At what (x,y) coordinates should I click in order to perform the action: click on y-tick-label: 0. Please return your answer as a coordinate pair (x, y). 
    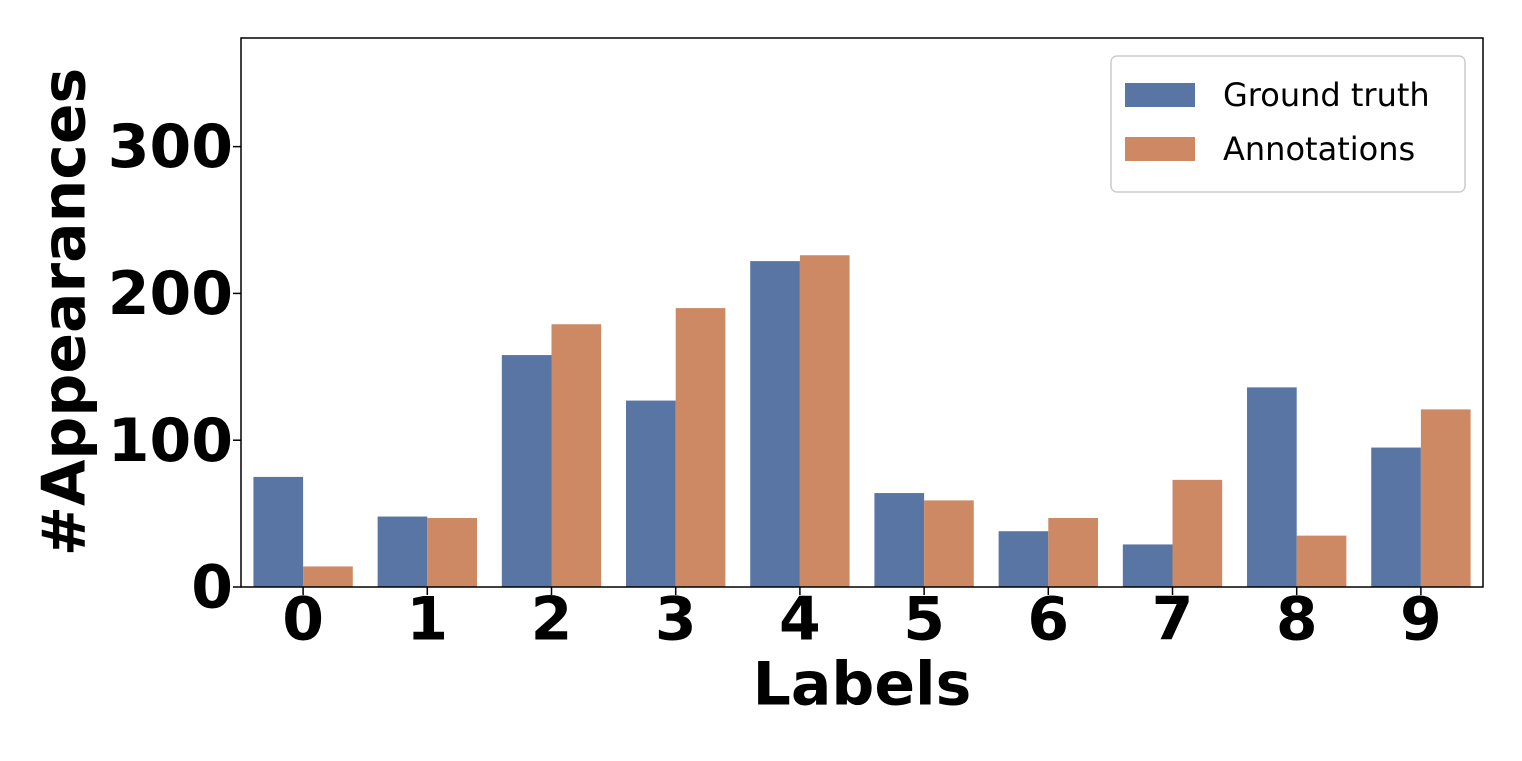
    Looking at the image, I should click on (212, 588).